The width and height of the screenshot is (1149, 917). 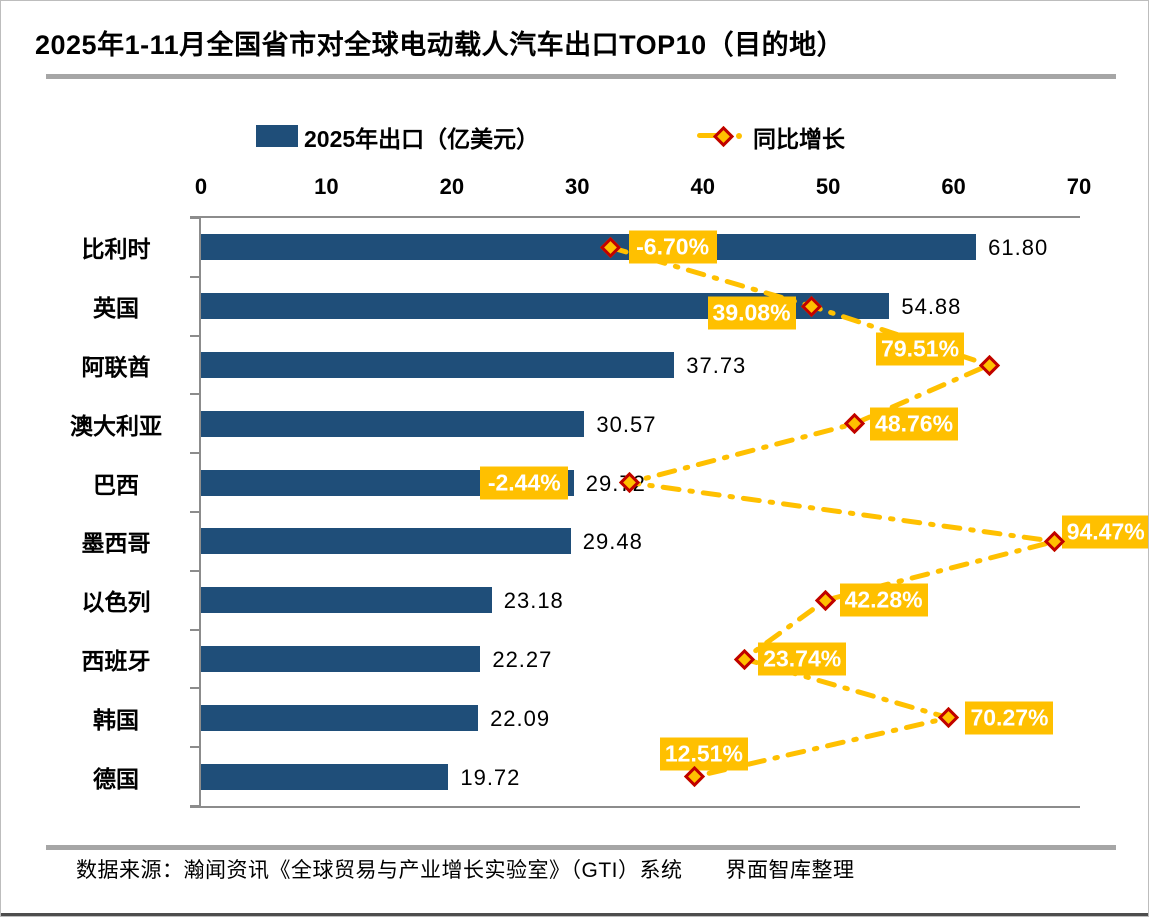 I want to click on data-source-note: 数据来源：瀚闻资讯《全球贸易与产业增长实验室》（GTI）系统 界面智库整理, so click(x=465, y=870).